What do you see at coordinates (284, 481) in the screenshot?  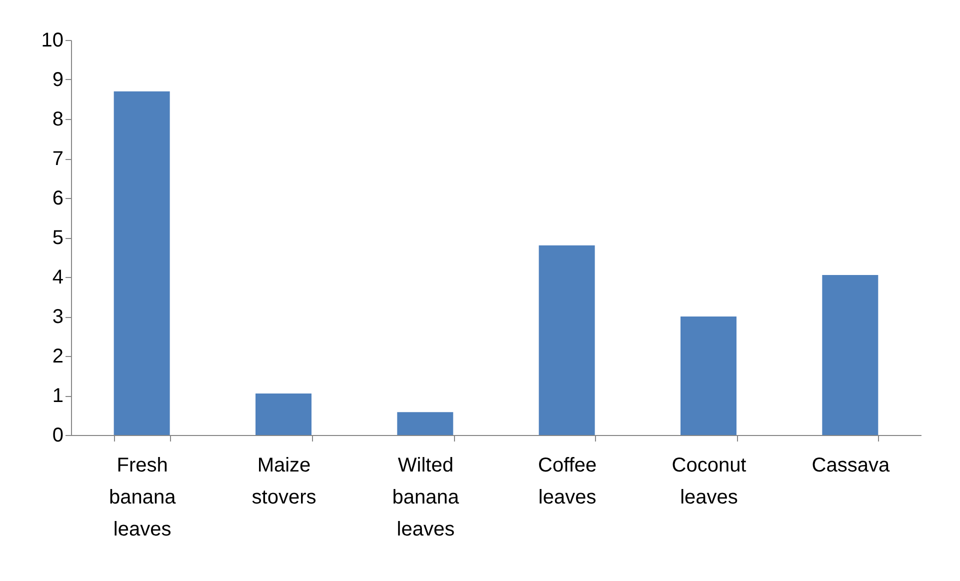 I see `x-tick-label: Maize stovers` at bounding box center [284, 481].